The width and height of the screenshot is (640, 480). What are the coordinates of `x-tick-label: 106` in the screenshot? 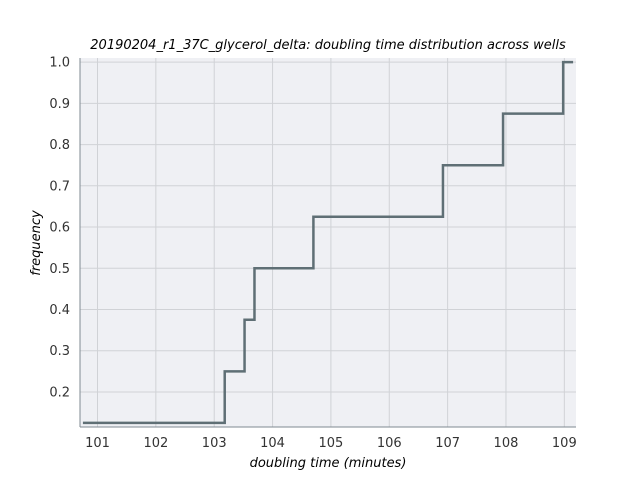 It's located at (389, 443).